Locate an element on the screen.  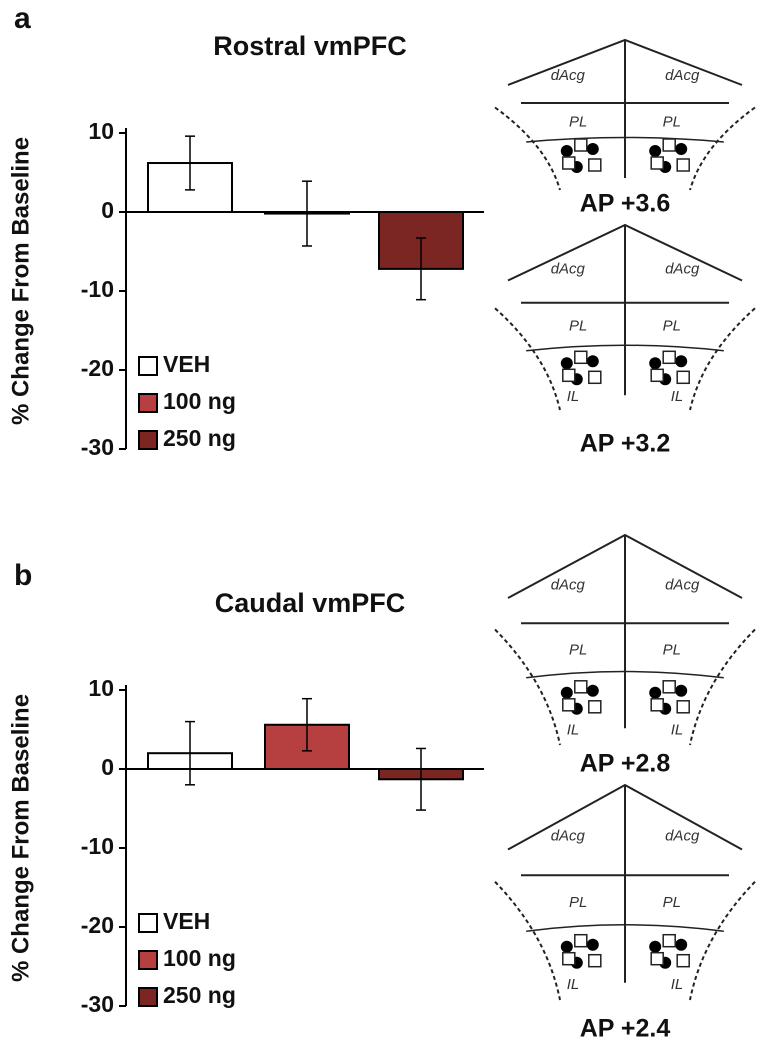
section-label: AP +2.8 is located at coordinates (625, 764).